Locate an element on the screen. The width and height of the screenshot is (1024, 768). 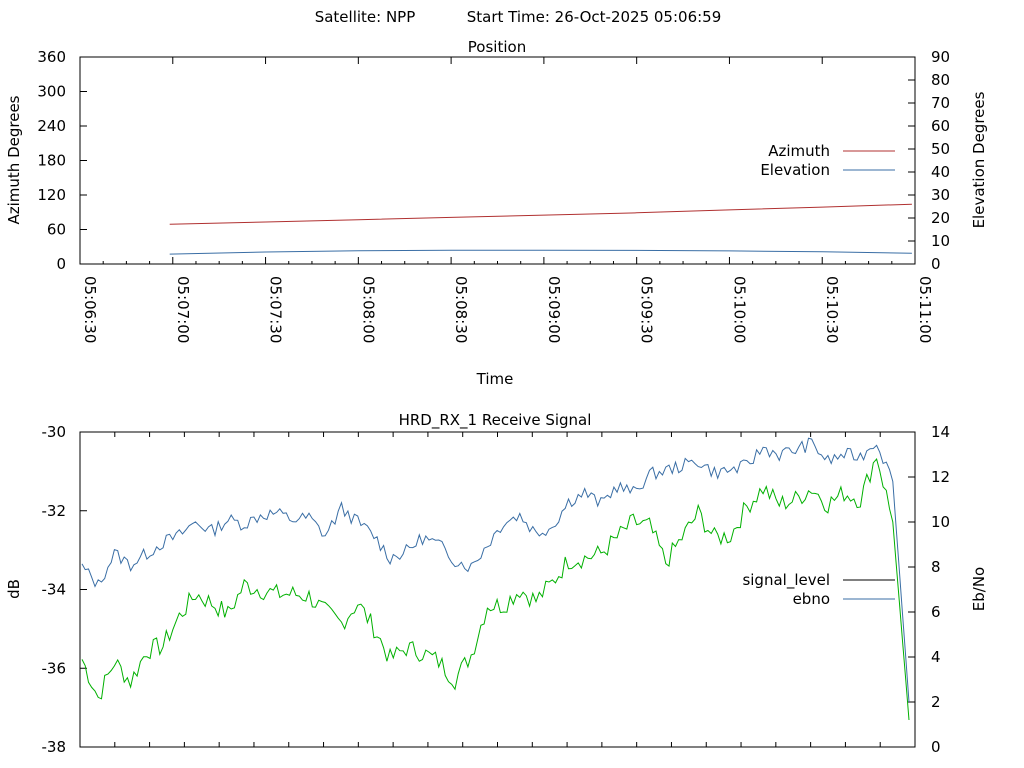
signal-y2-tick-label: 4 is located at coordinates (936, 657).